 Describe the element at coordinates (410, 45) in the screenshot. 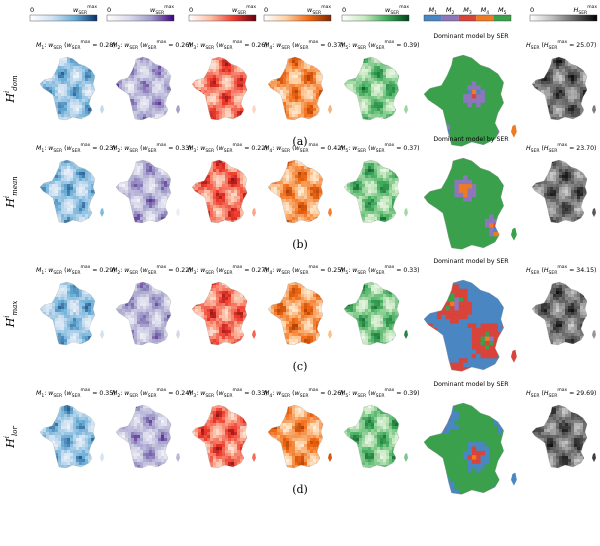

I see `weight-max-value: 0.39` at that location.